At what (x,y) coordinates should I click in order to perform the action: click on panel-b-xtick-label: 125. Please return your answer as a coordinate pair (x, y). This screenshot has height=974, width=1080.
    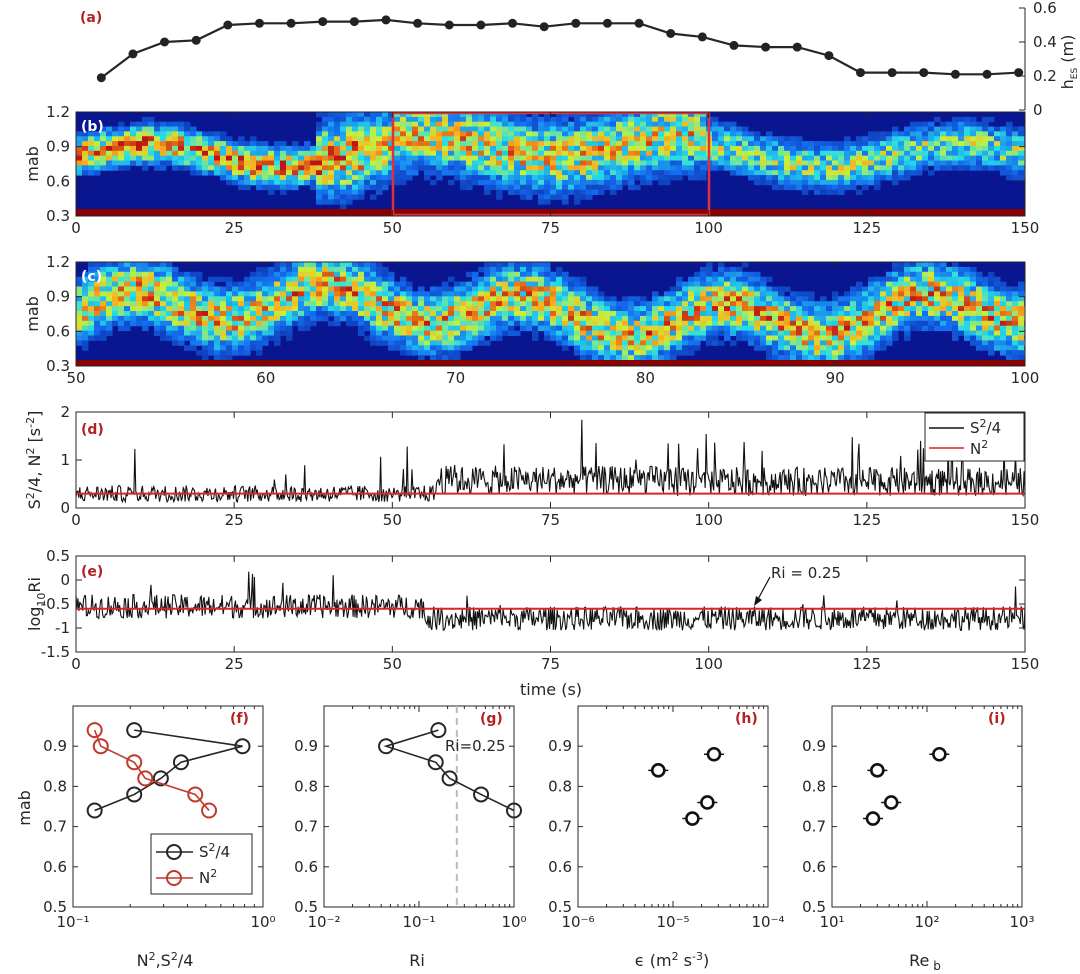
    Looking at the image, I should click on (867, 228).